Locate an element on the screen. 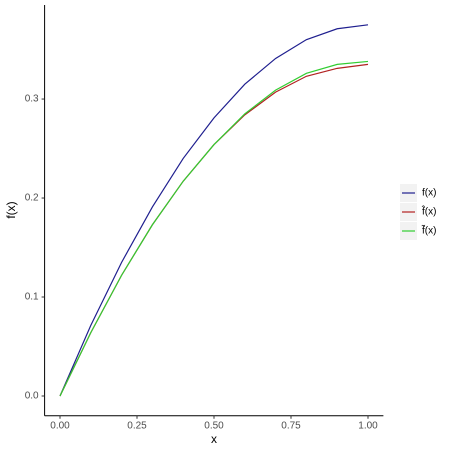 The image size is (474, 464). x-tick-label: 0.50 is located at coordinates (214, 425).